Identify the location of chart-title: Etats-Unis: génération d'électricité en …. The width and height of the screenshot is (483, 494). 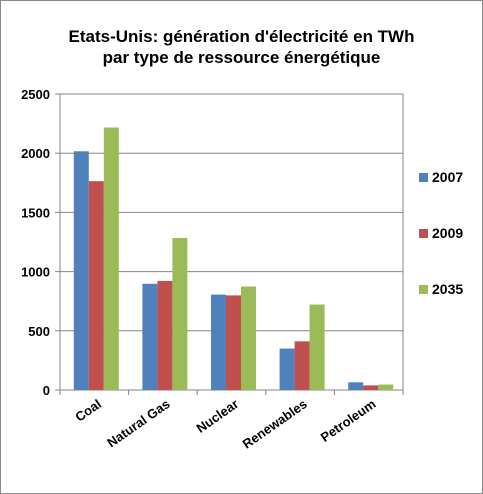
(241, 47).